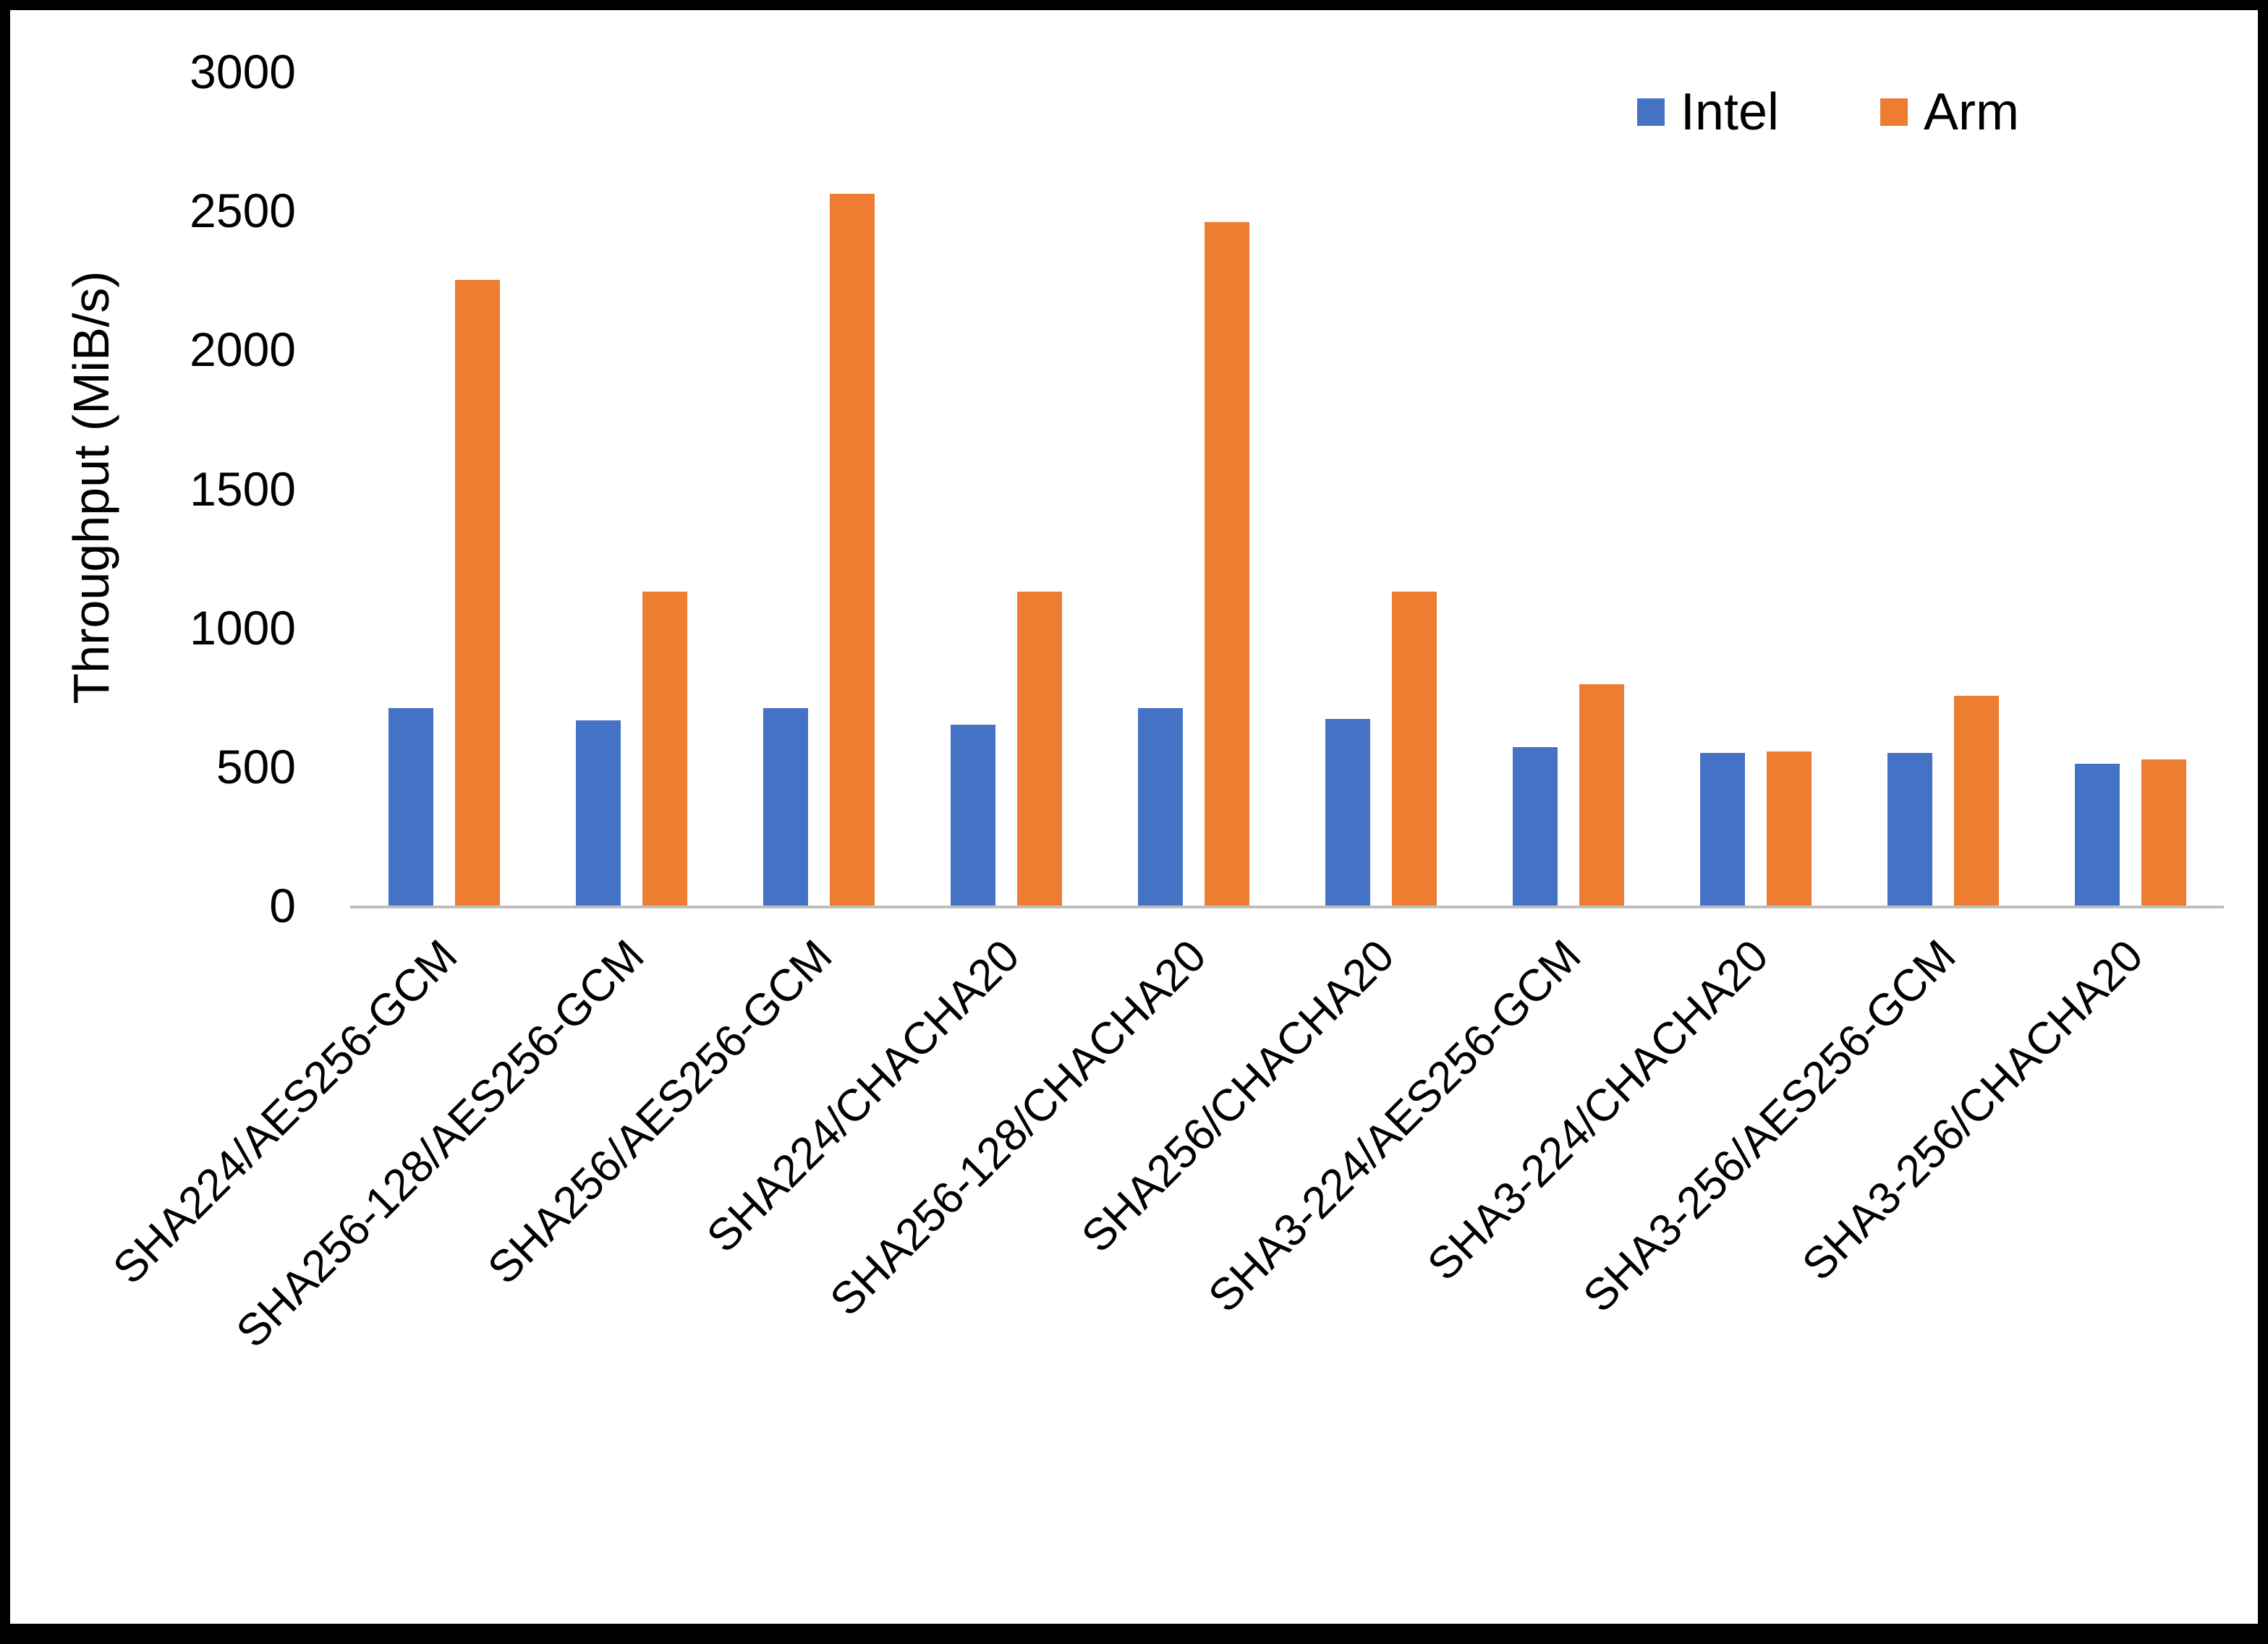 The image size is (2268, 1644). What do you see at coordinates (659, 1112) in the screenshot?
I see `x-category-label: SHA256/AES256-GCM` at bounding box center [659, 1112].